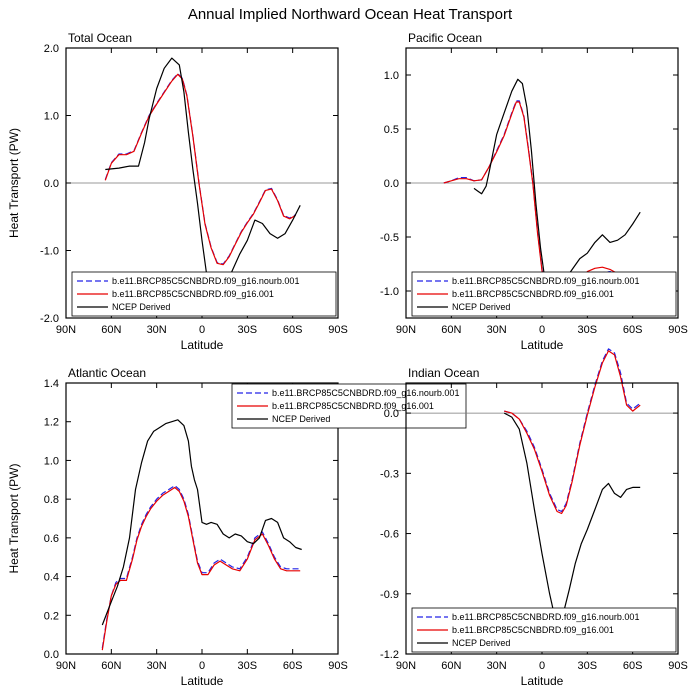  What do you see at coordinates (389, 655) in the screenshot?
I see `y-tick-label: -1.2` at bounding box center [389, 655].